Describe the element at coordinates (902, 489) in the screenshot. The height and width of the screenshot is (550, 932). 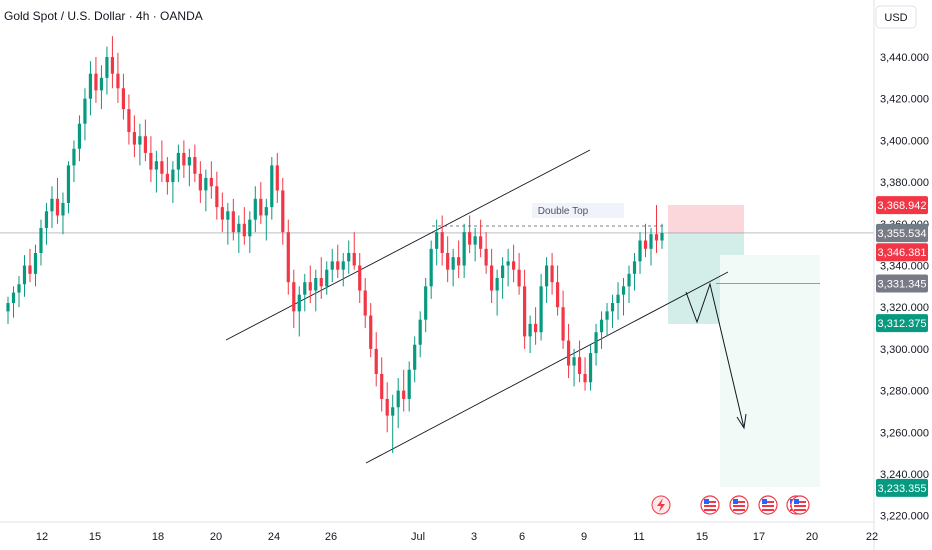
I see `price-badge-label: 3,233.355` at that location.